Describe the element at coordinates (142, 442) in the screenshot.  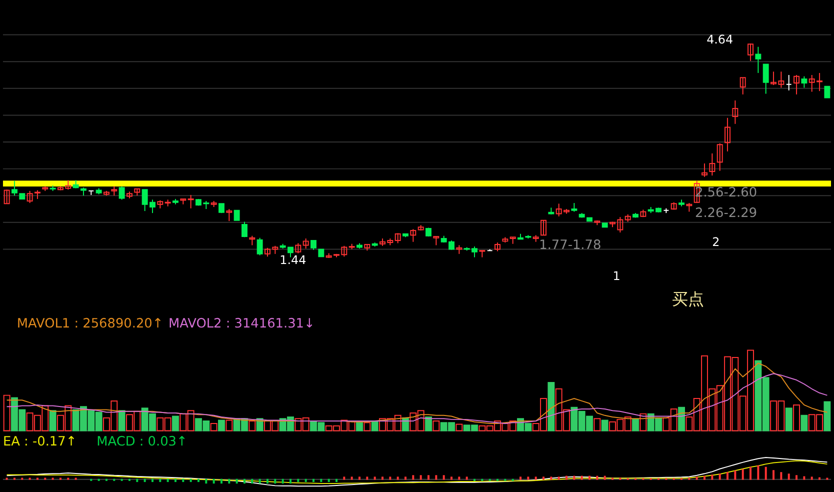
I see `text: MACD : 0.03↑` at that location.